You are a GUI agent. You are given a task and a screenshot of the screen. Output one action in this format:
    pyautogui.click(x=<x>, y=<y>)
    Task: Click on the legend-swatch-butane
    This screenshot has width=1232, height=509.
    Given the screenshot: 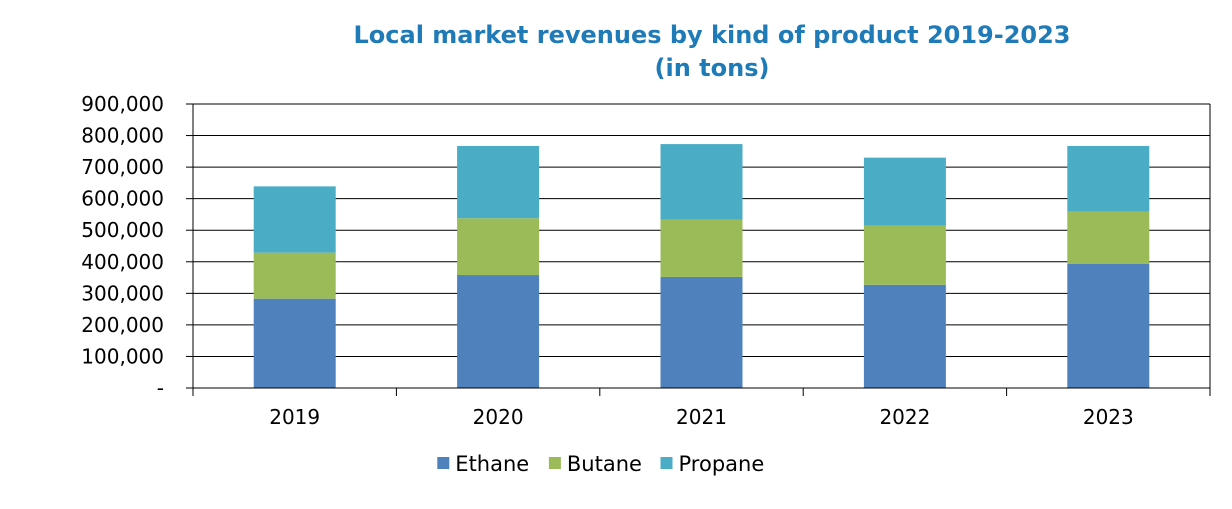 What is the action you would take?
    pyautogui.click(x=554, y=463)
    